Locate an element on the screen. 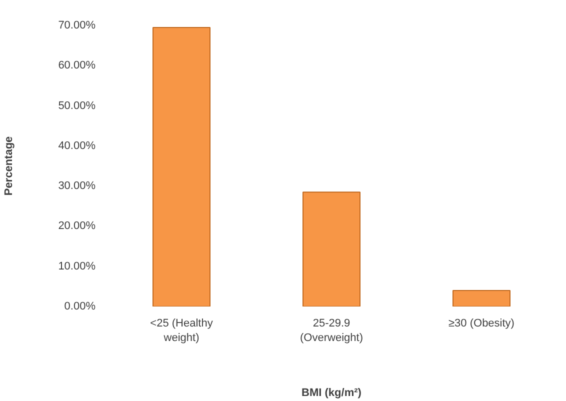 The image size is (566, 401). y-tick-label: 50.00% is located at coordinates (77, 106).